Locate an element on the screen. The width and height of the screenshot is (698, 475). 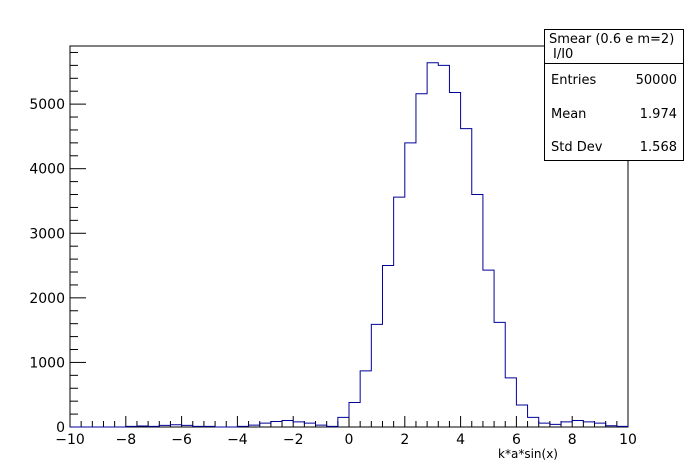
stats-title: Smear (0.6 e m=2) I/I0 is located at coordinates (614, 47).